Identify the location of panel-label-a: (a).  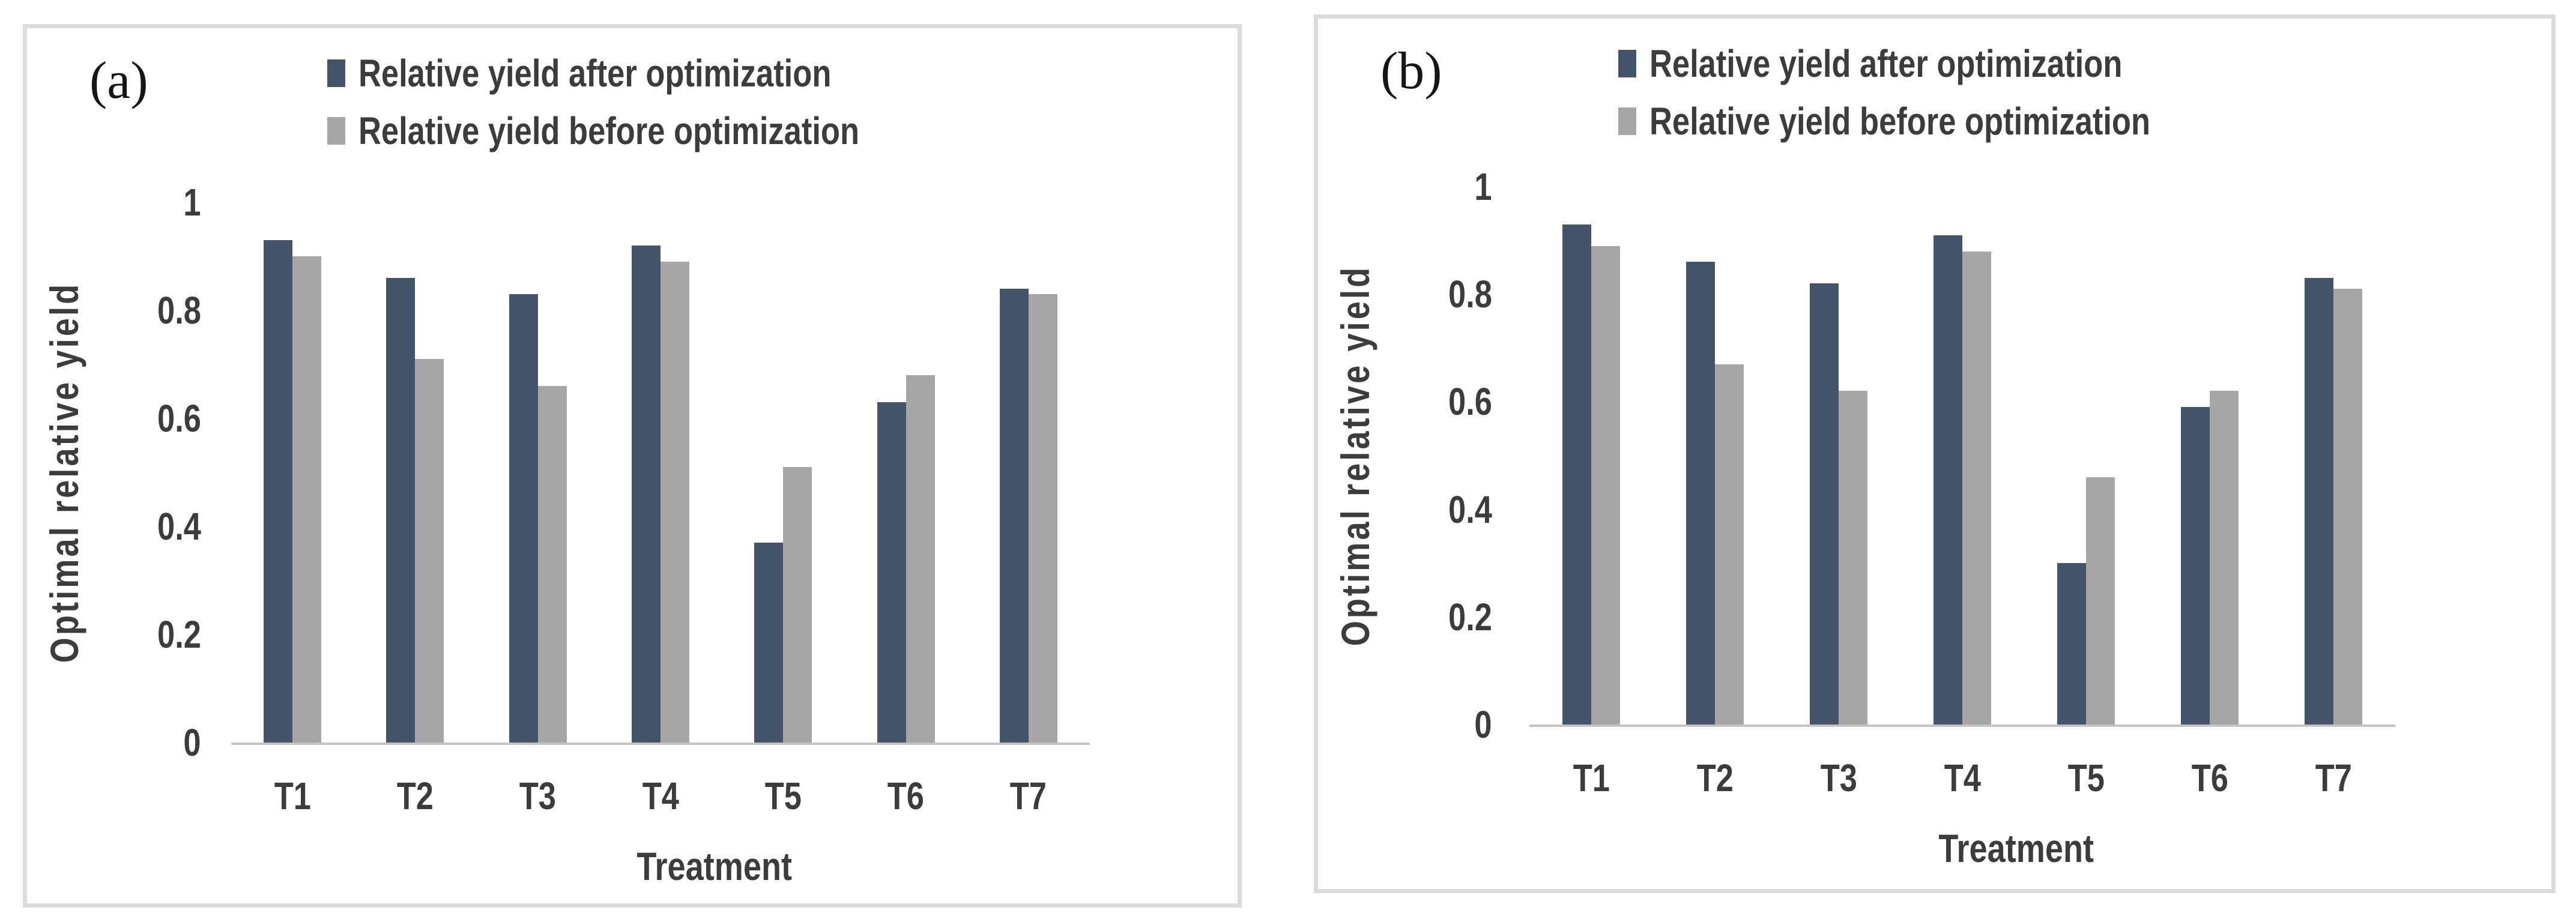
(118, 81).